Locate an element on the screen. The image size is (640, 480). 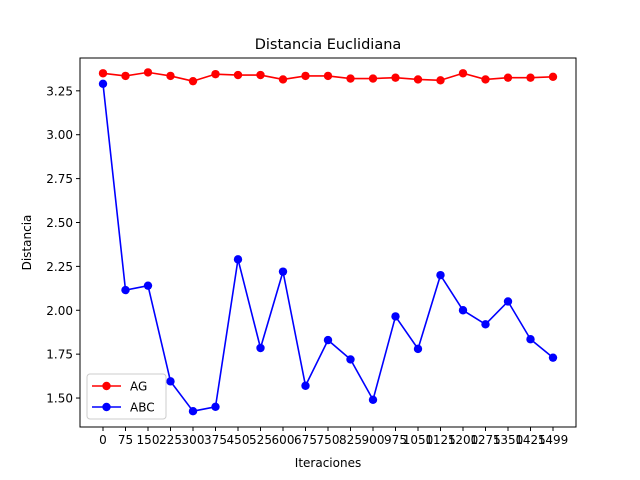
x-tick-label: 75 is located at coordinates (125, 440).